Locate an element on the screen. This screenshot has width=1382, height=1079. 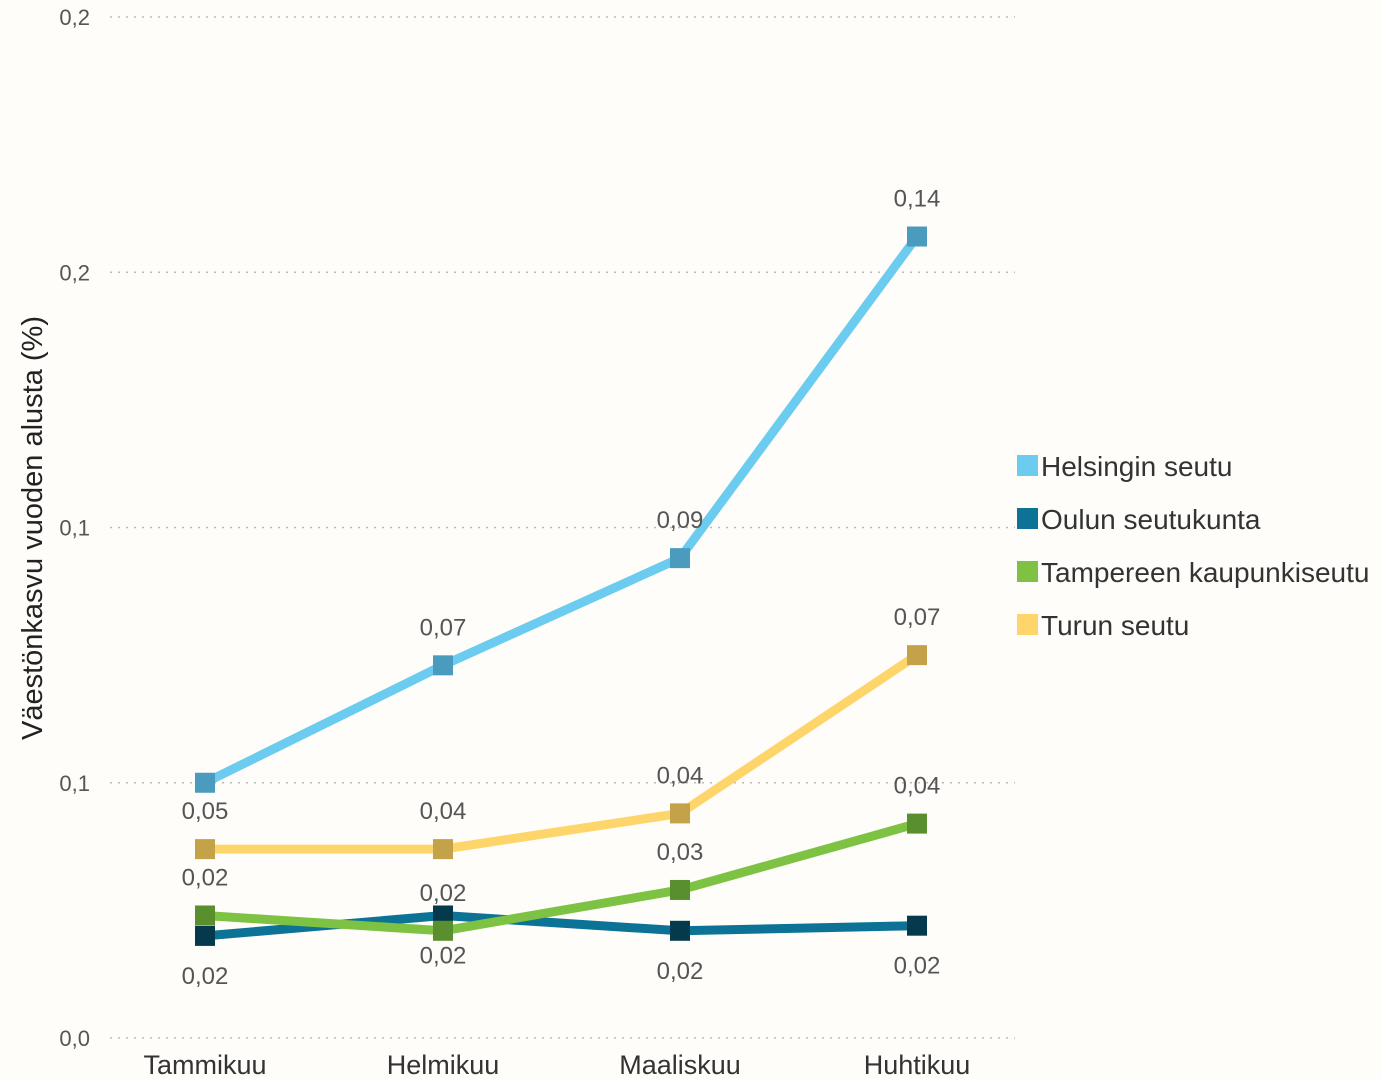
data-label: 0,03 is located at coordinates (680, 852).